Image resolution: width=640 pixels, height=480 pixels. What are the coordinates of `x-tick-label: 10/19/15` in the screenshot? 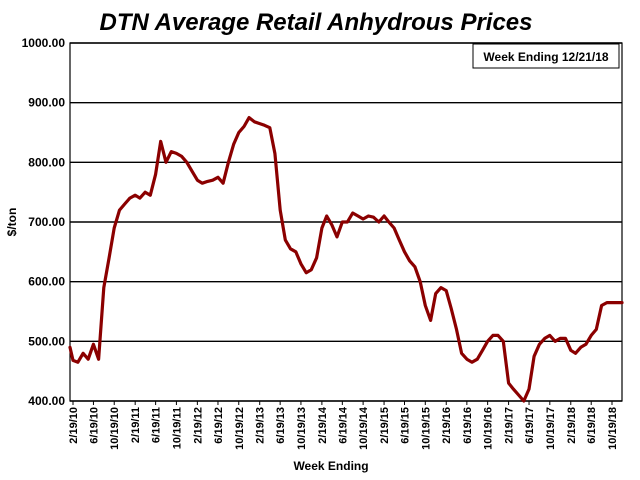 It's located at (426, 428).